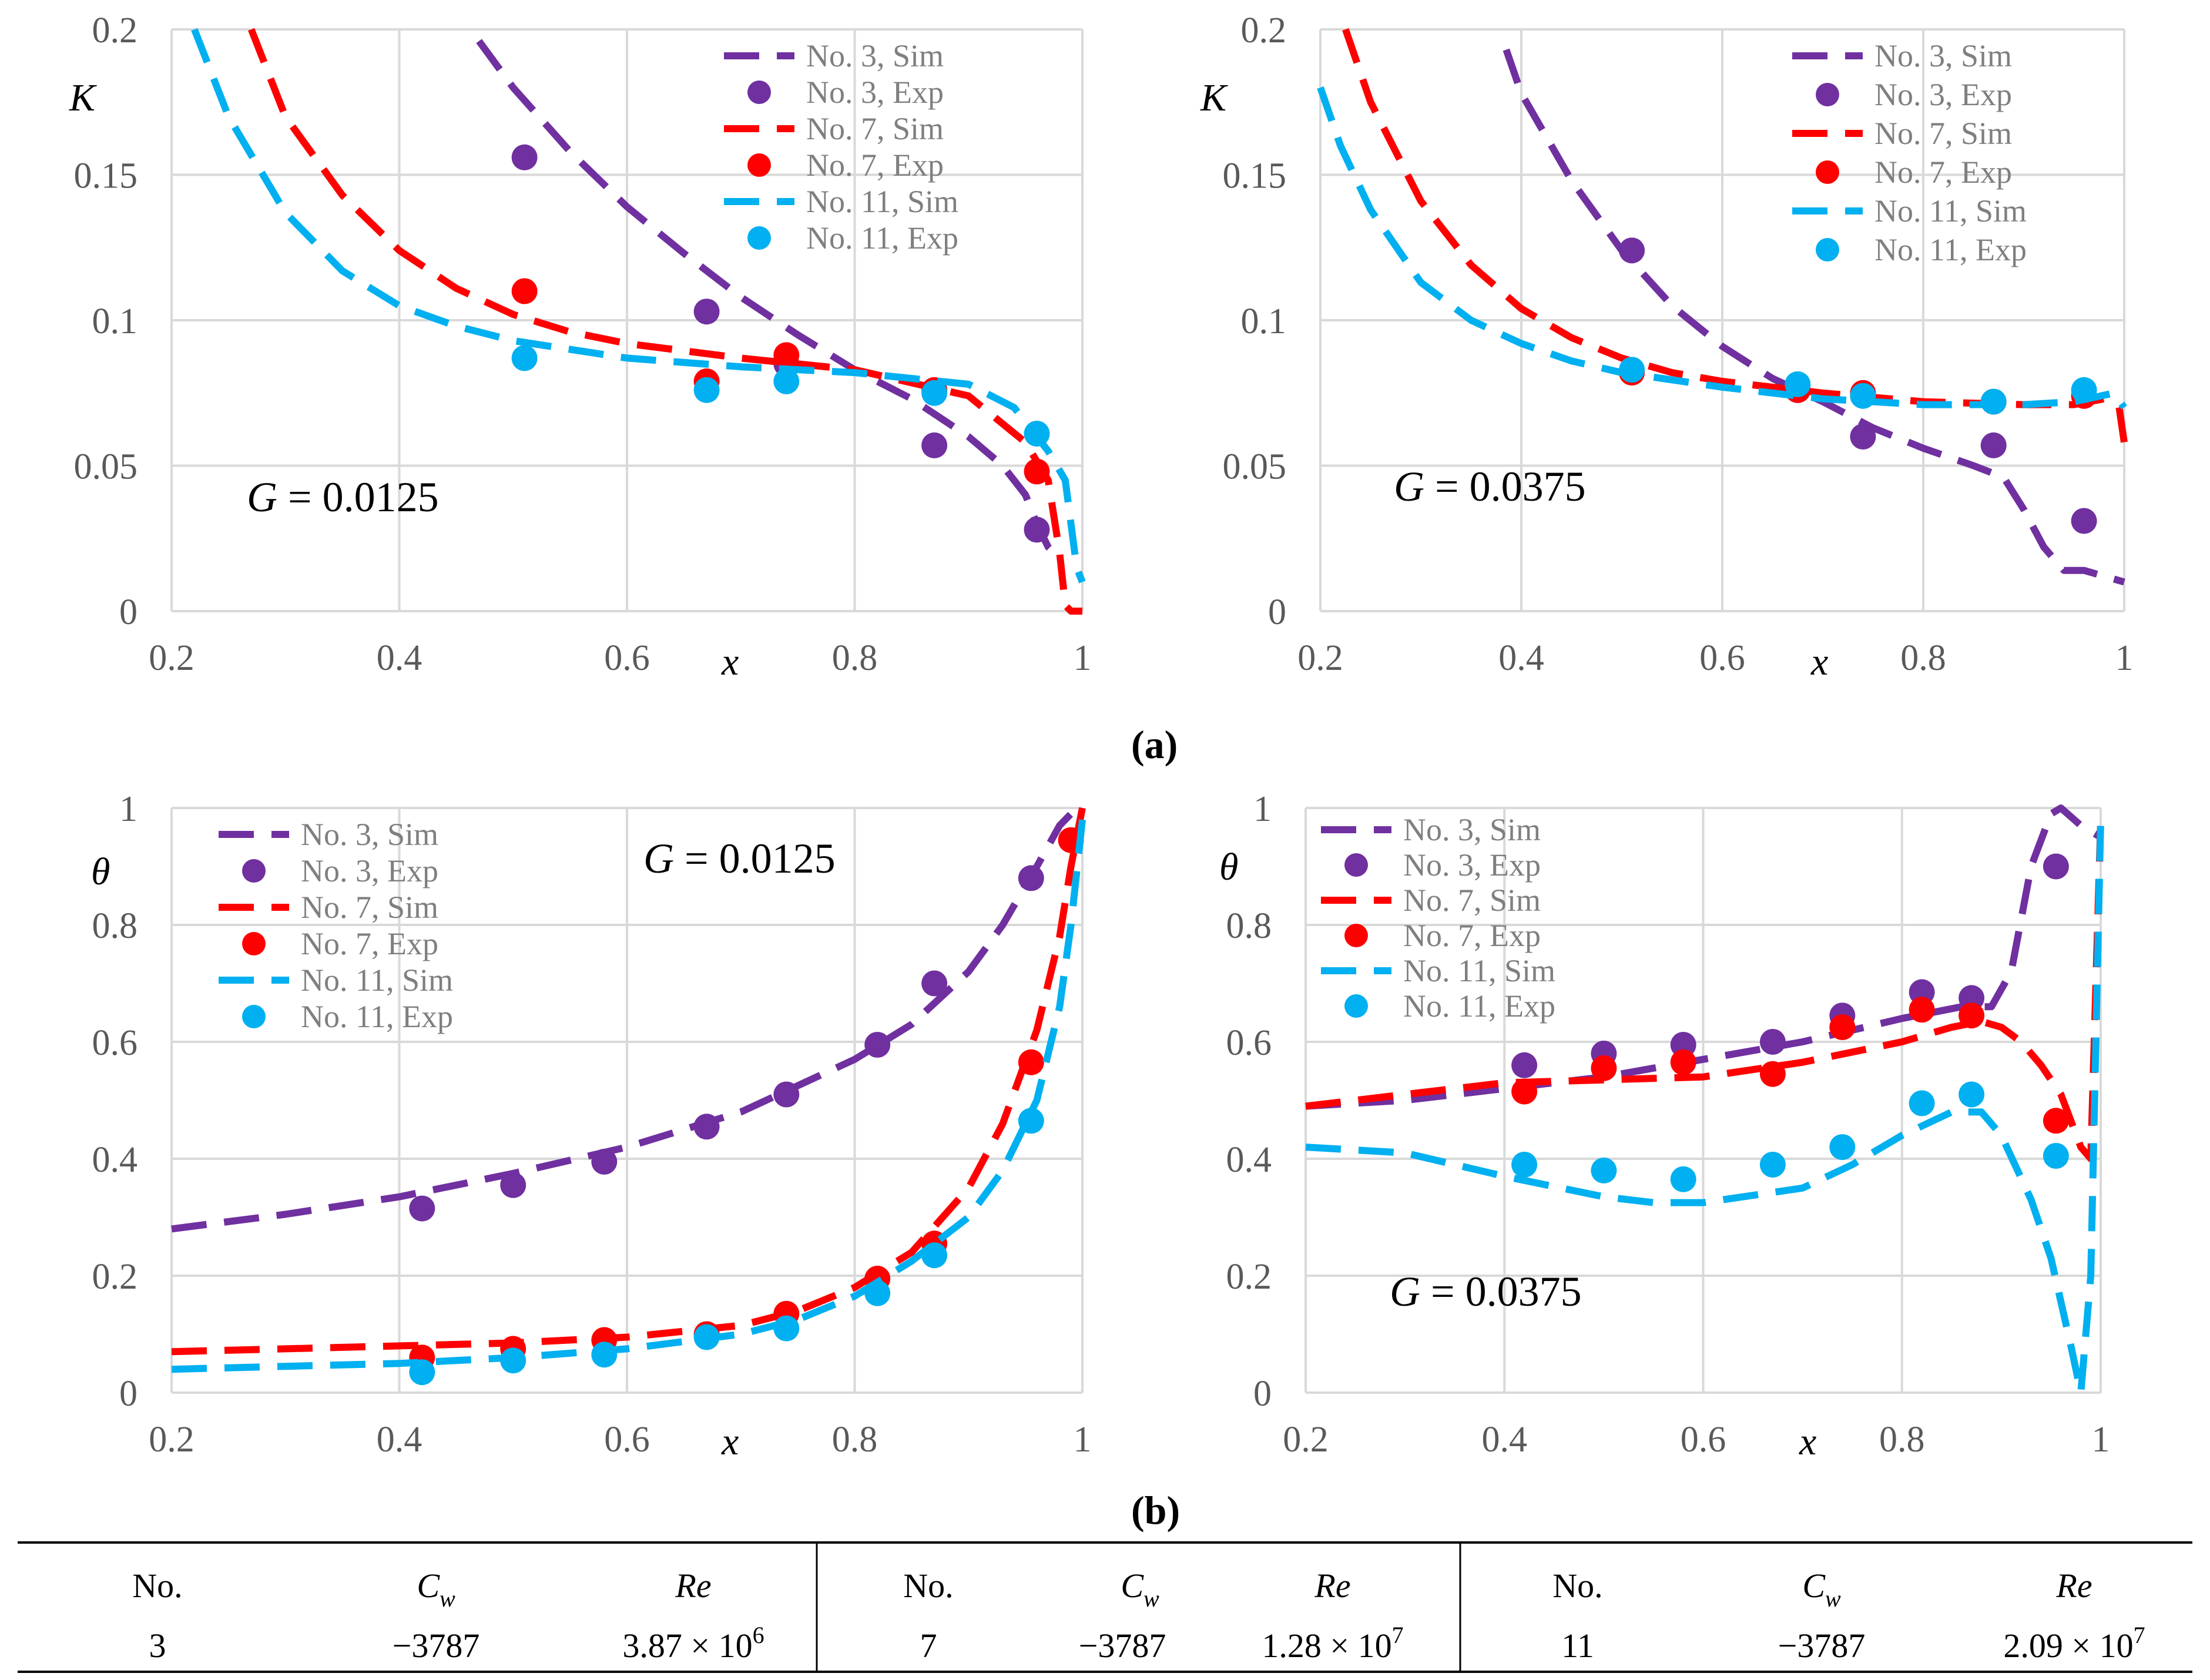 This screenshot has height=1680, width=2210. I want to click on table-header-cw: Cw, so click(436, 1589).